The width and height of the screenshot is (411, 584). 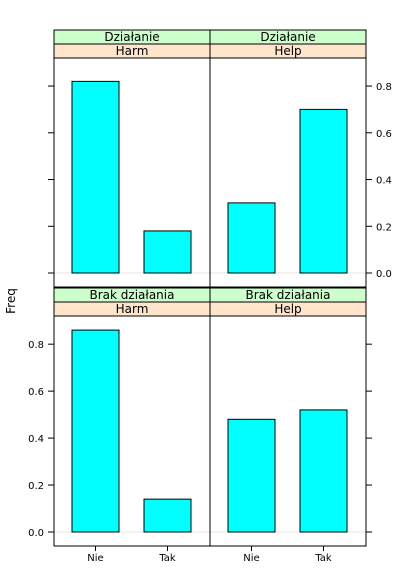 What do you see at coordinates (11, 301) in the screenshot?
I see `y-axis-label: Freq` at bounding box center [11, 301].